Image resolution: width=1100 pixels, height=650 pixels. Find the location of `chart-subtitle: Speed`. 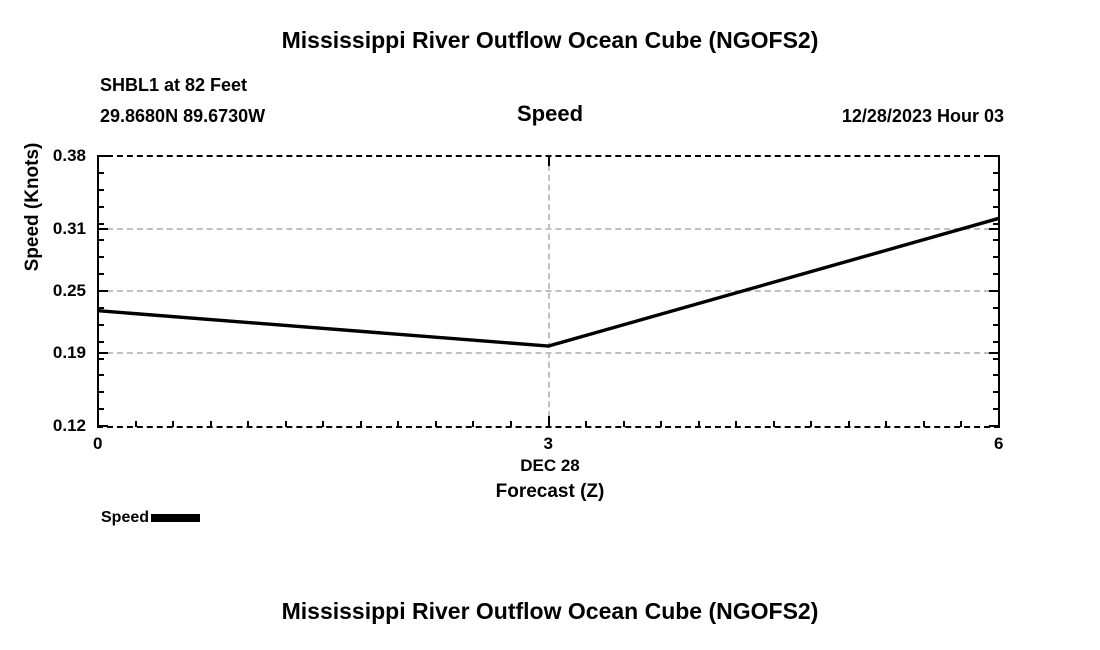

chart-subtitle: Speed is located at coordinates (550, 113).